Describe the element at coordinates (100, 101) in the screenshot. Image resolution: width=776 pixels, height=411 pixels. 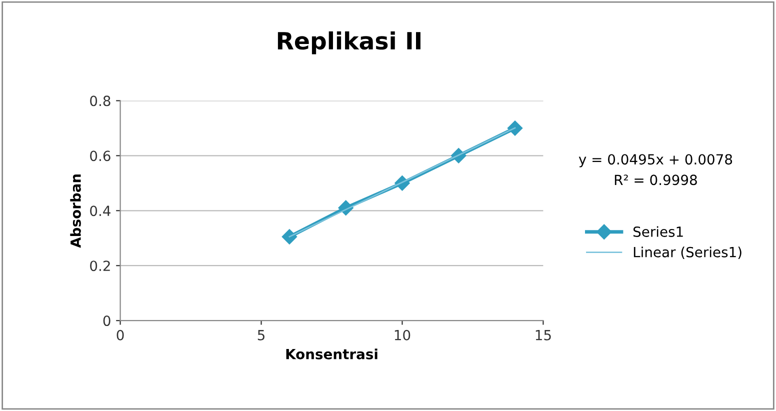
I see `y-tick-label: 0.8` at that location.